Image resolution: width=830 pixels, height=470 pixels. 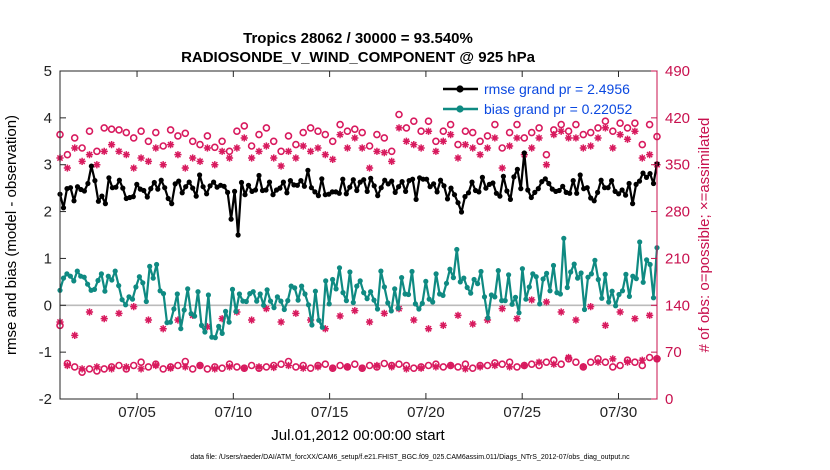 I want to click on right-tick-label: 140, so click(x=677, y=305).